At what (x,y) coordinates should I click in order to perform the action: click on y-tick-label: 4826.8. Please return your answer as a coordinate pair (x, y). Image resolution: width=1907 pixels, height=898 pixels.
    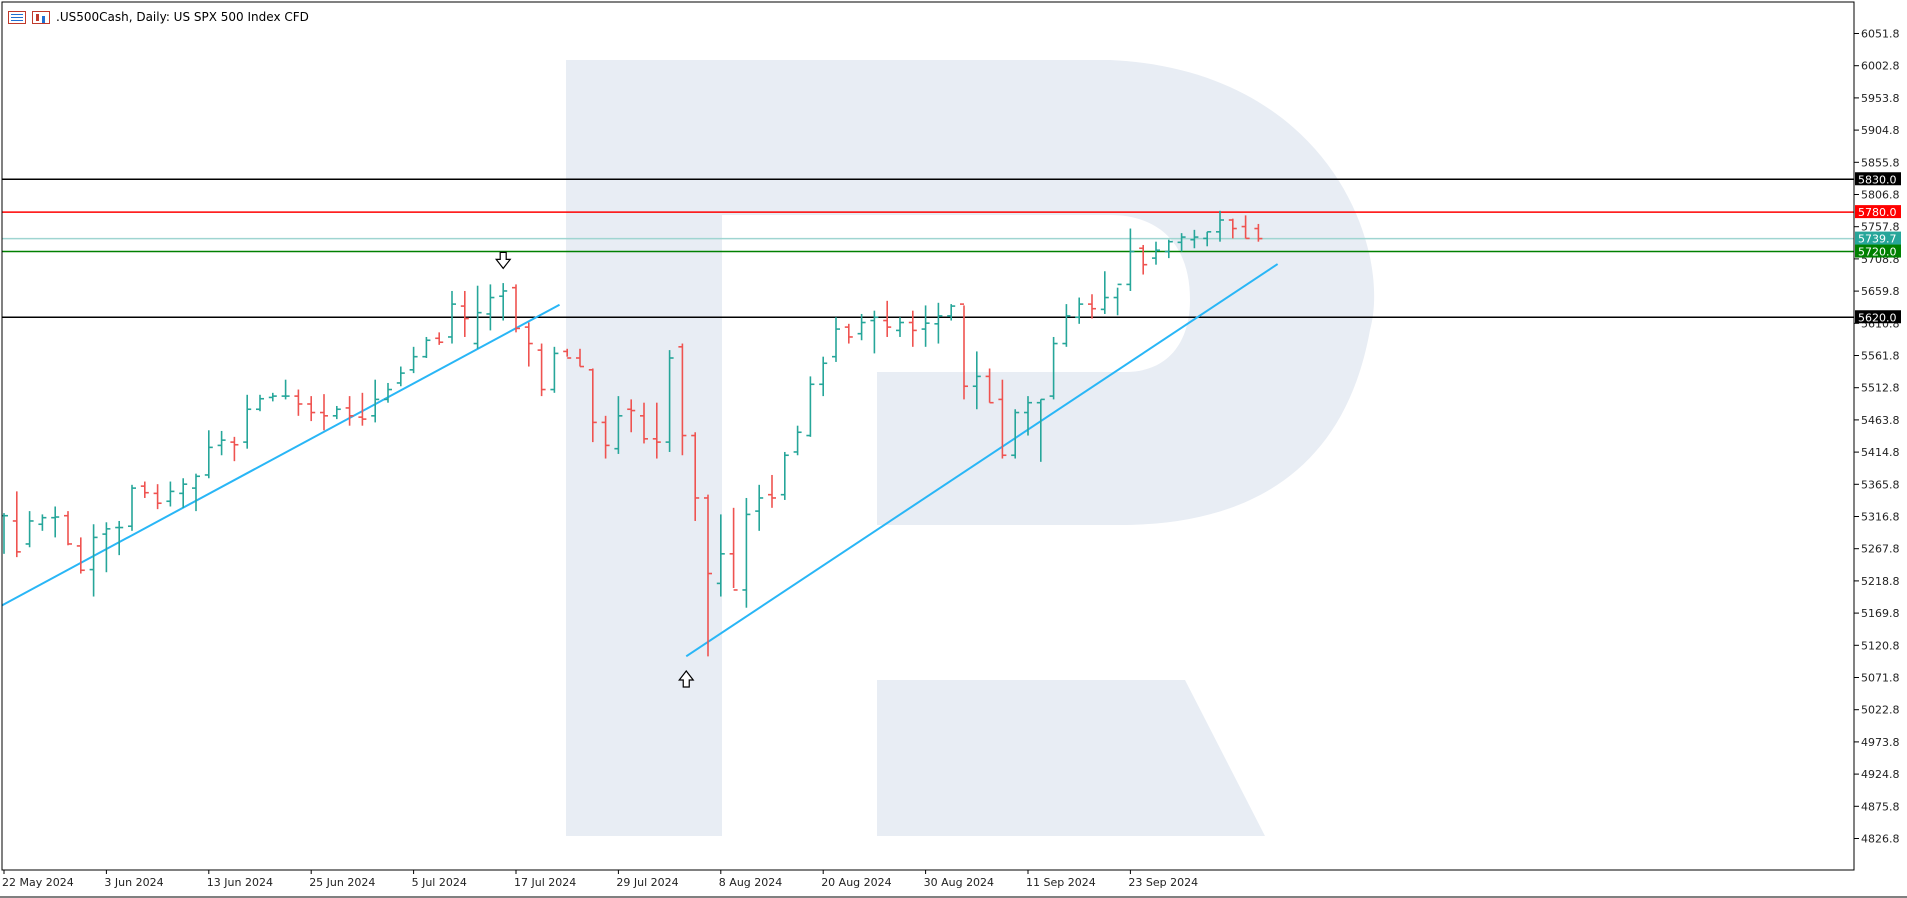
    Looking at the image, I should click on (1880, 839).